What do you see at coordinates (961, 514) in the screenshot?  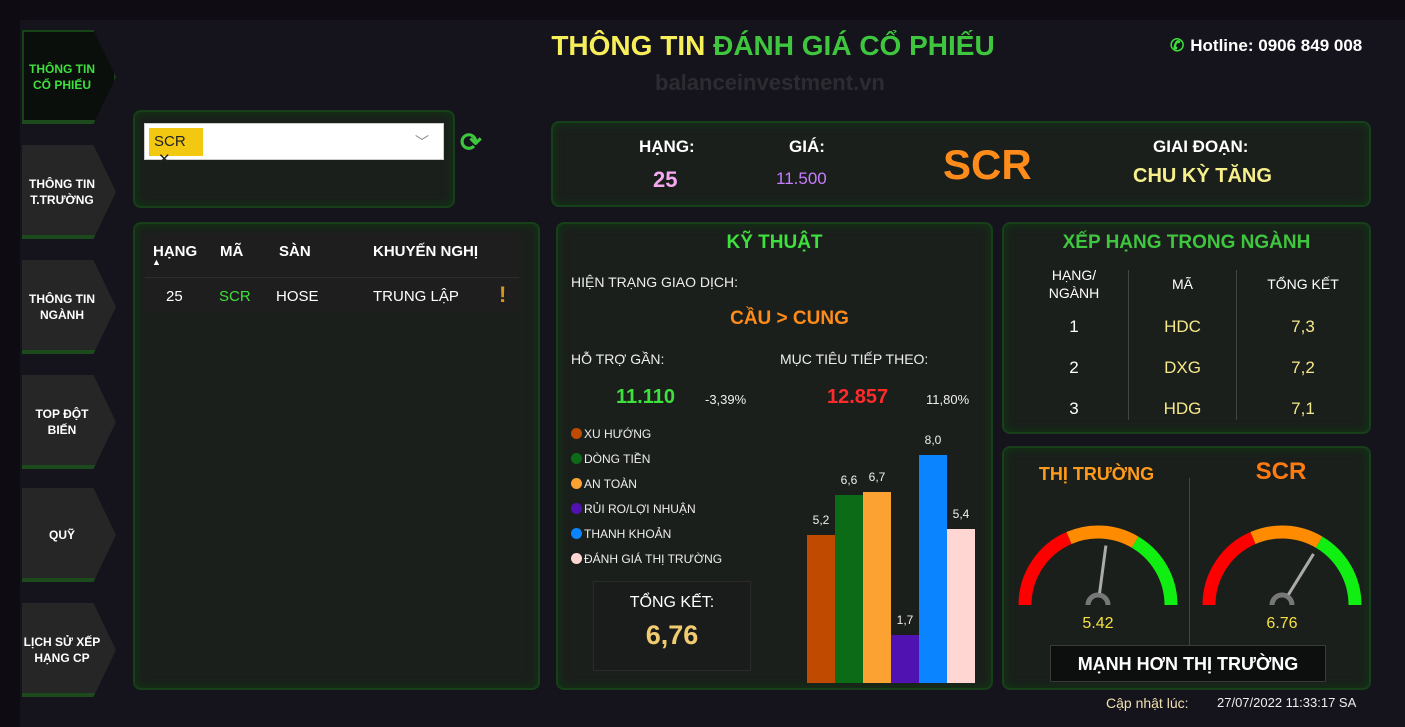 I see `bar-value-label: 5,4` at bounding box center [961, 514].